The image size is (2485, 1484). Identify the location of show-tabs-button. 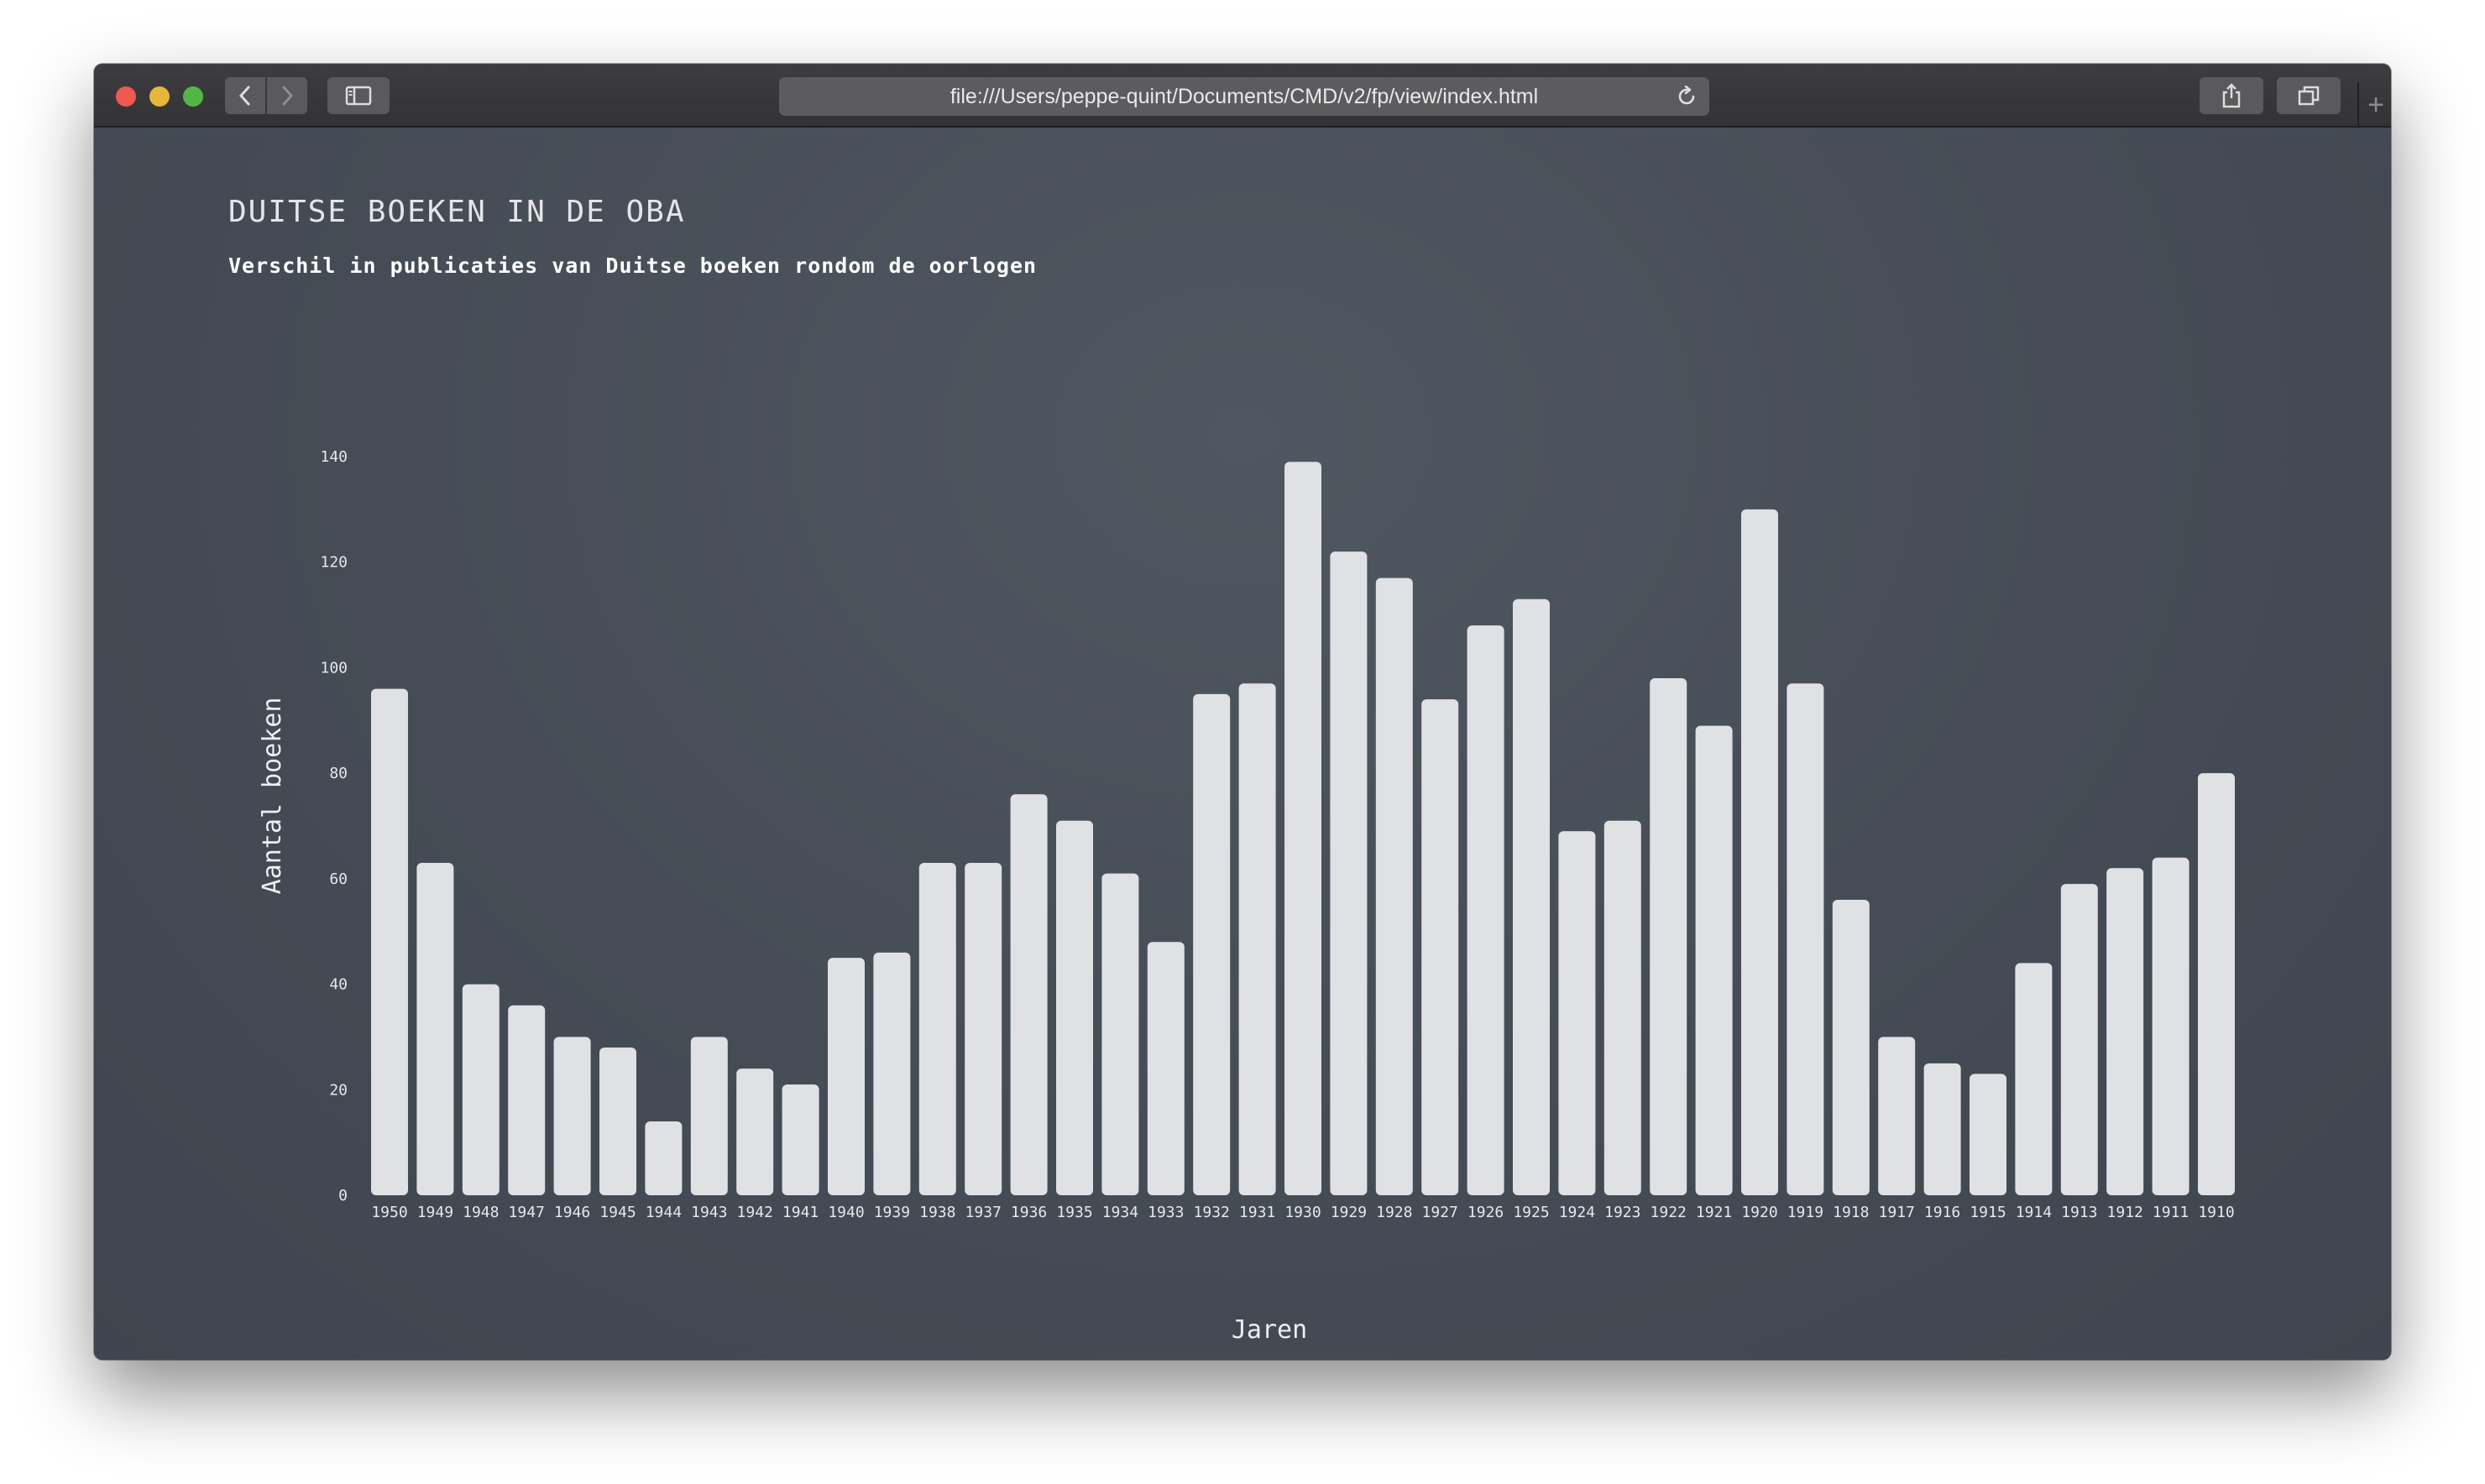
(2309, 95).